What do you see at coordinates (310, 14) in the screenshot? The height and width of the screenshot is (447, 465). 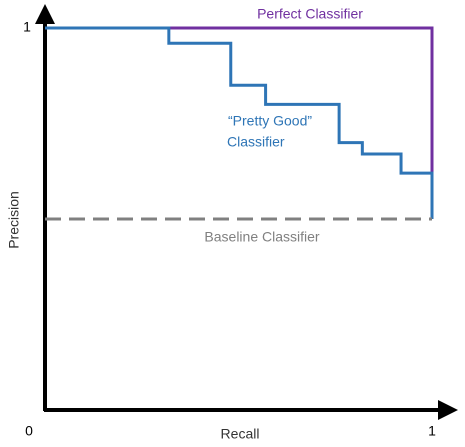 I see `series-label: Perfect Classifier` at bounding box center [310, 14].